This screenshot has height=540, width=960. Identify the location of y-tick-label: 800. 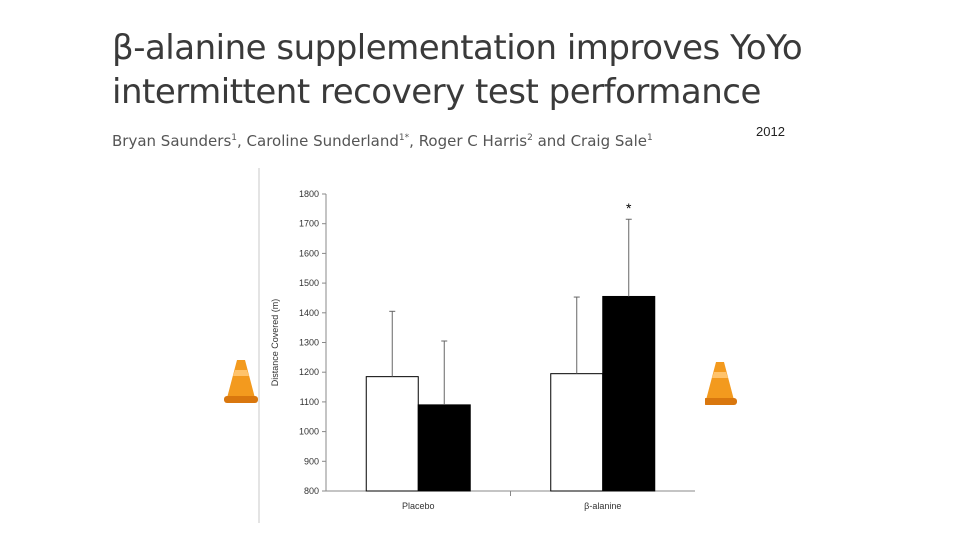
(311, 491).